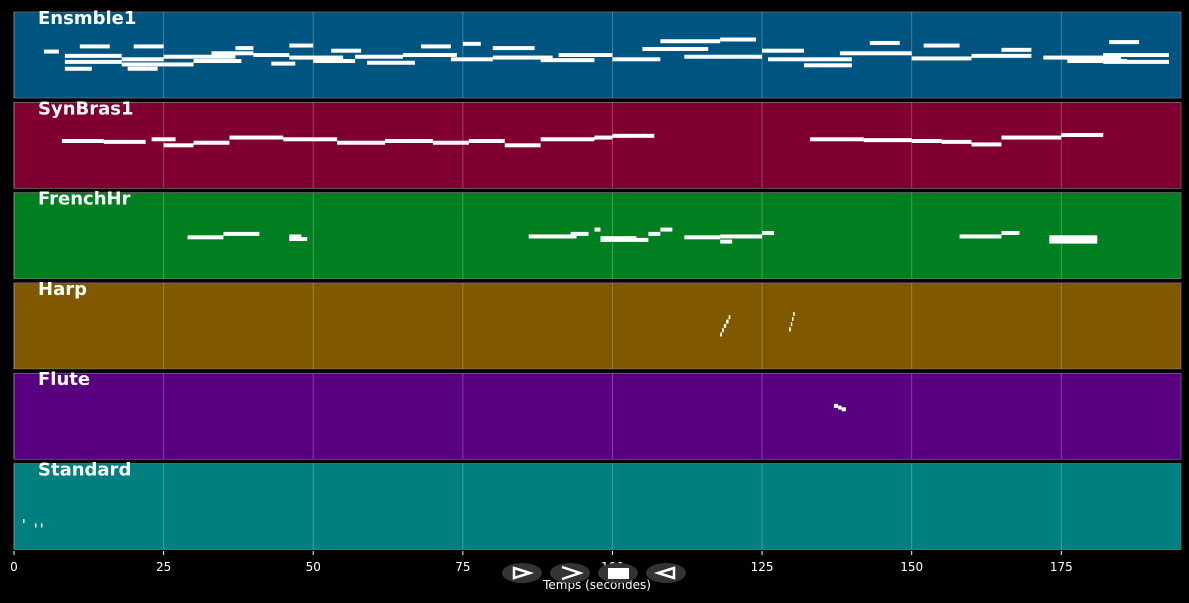 The height and width of the screenshot is (603, 1189). I want to click on x-tick-label: 0, so click(14, 567).